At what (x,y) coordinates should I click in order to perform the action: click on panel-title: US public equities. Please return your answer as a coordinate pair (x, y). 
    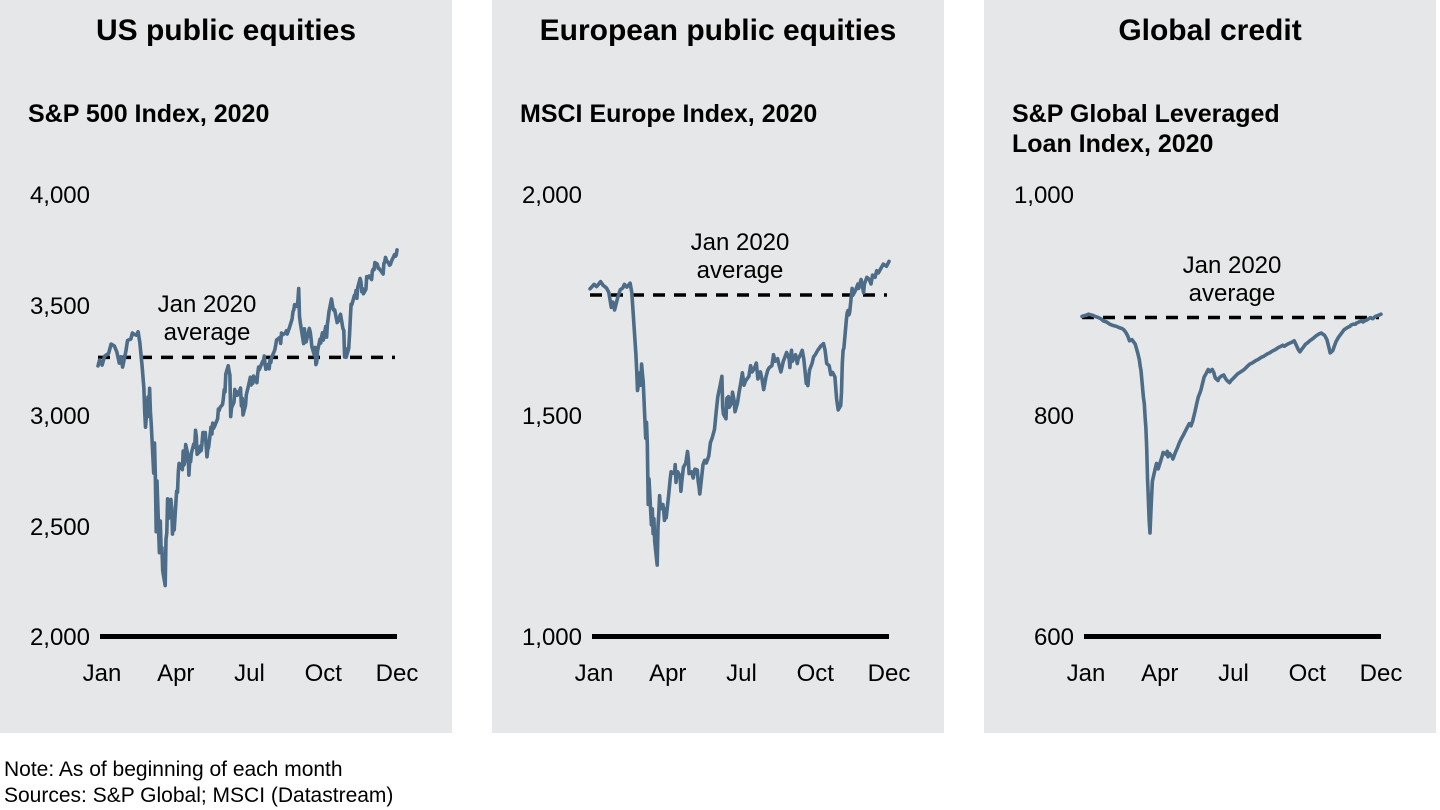
    Looking at the image, I should click on (226, 30).